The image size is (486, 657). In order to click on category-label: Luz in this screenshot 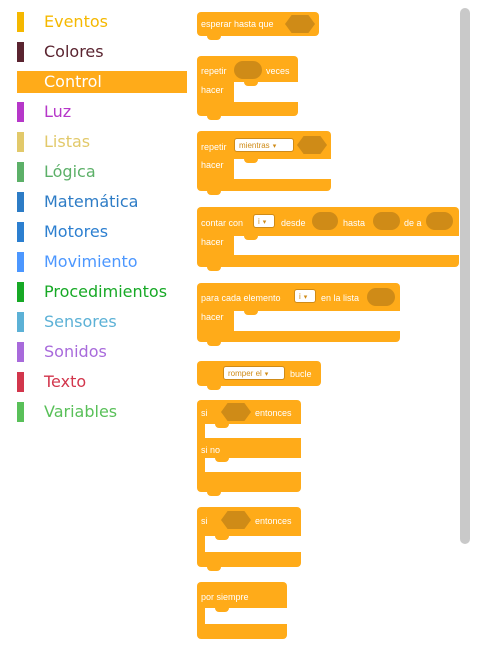, I will do `click(58, 111)`.